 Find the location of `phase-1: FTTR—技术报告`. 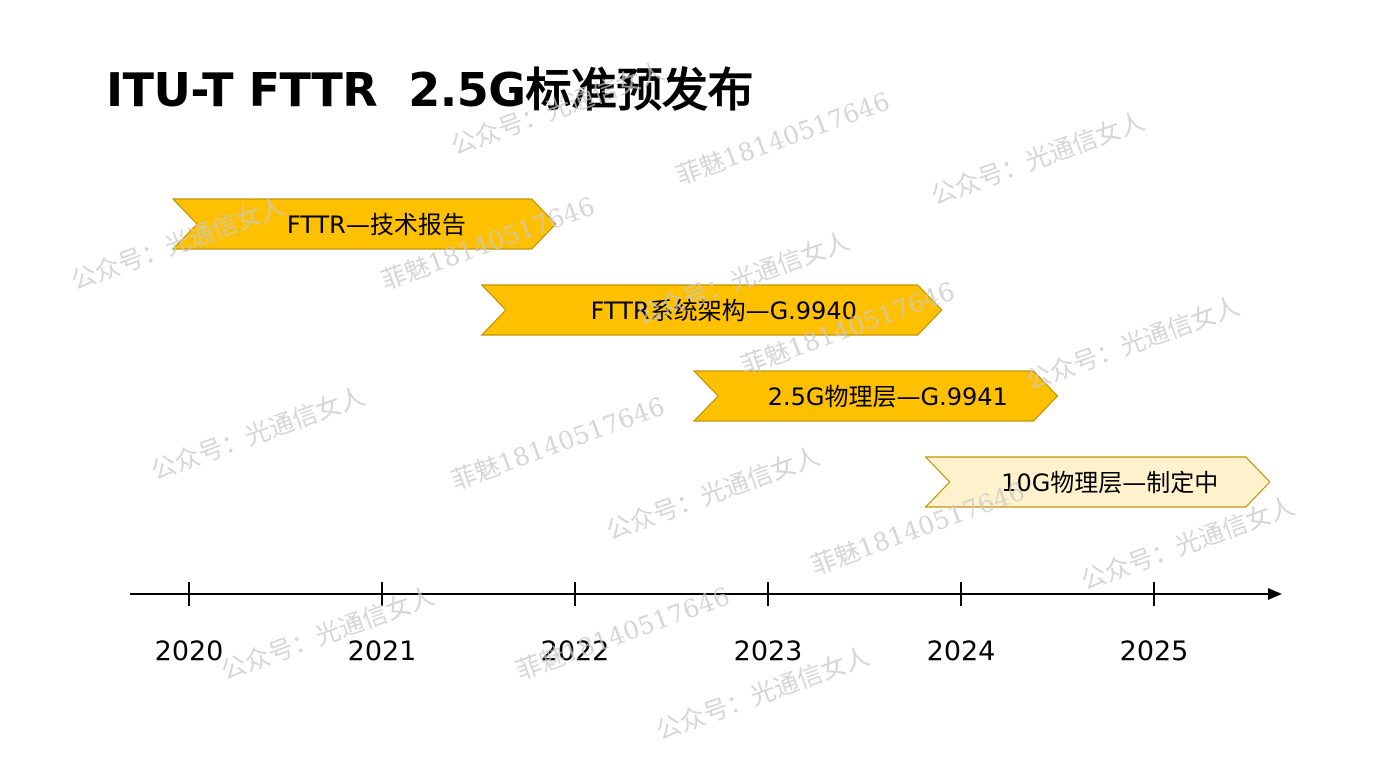

phase-1: FTTR—技术报告 is located at coordinates (364, 224).